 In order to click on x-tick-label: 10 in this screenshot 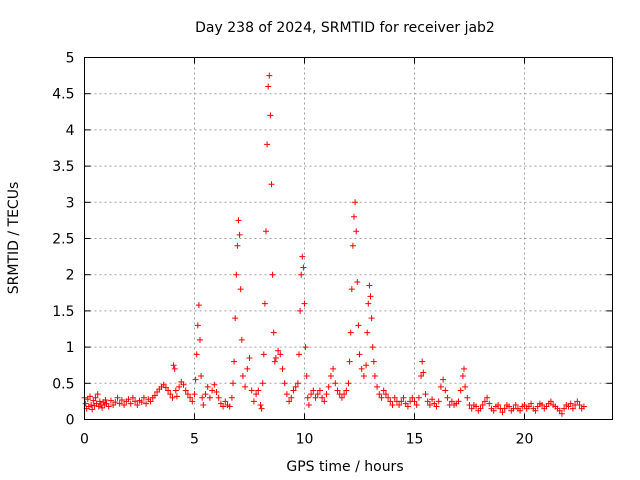, I will do `click(305, 440)`.